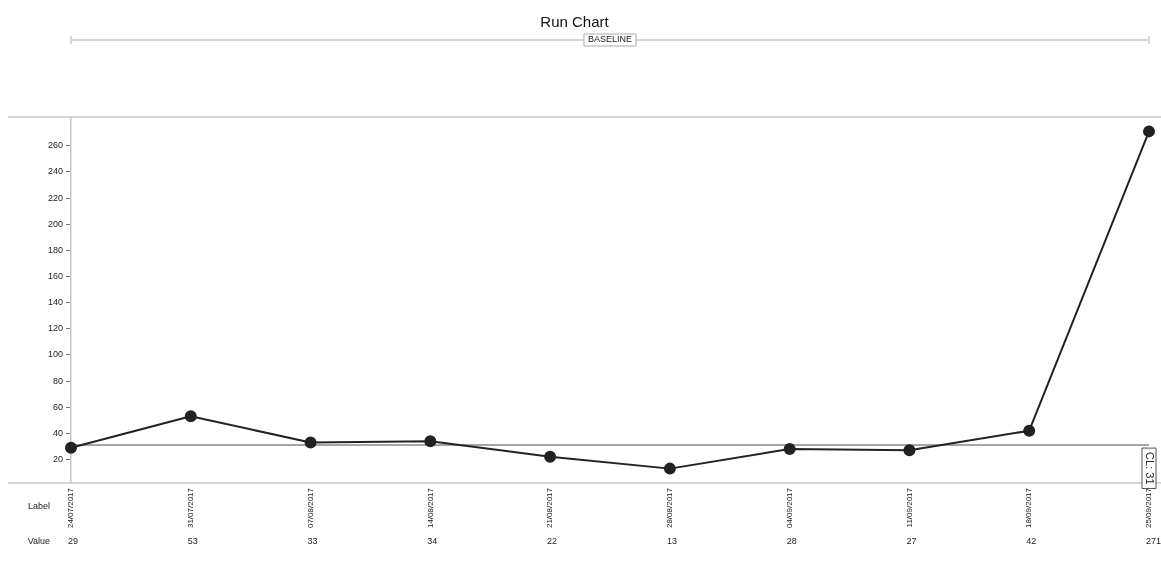  I want to click on x-tick-label: 25/09/2017, so click(1149, 508).